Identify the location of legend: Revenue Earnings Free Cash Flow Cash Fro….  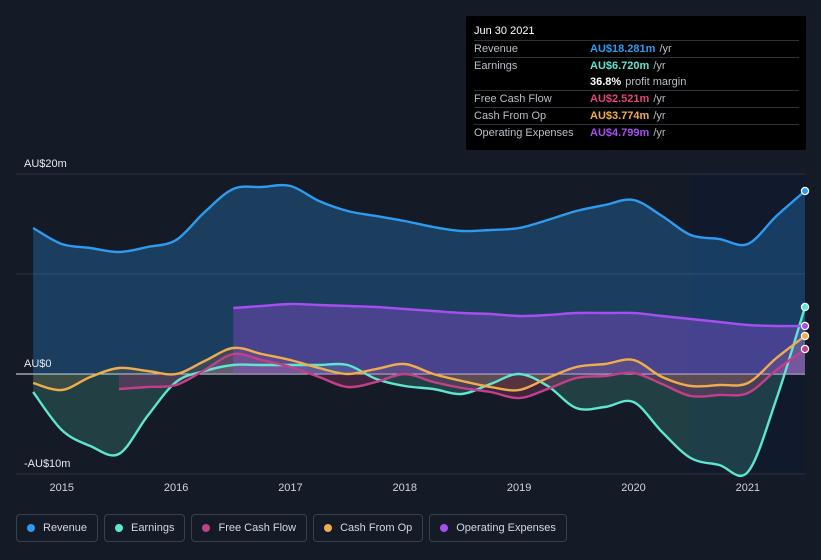
(291, 528).